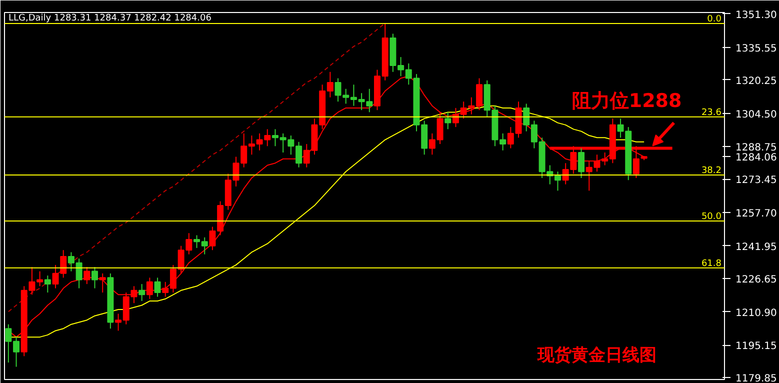 This screenshot has height=383, width=779. I want to click on chart-title: LLG,Daily 1283.31 1284.37 1282.42 1284.06, so click(110, 19).